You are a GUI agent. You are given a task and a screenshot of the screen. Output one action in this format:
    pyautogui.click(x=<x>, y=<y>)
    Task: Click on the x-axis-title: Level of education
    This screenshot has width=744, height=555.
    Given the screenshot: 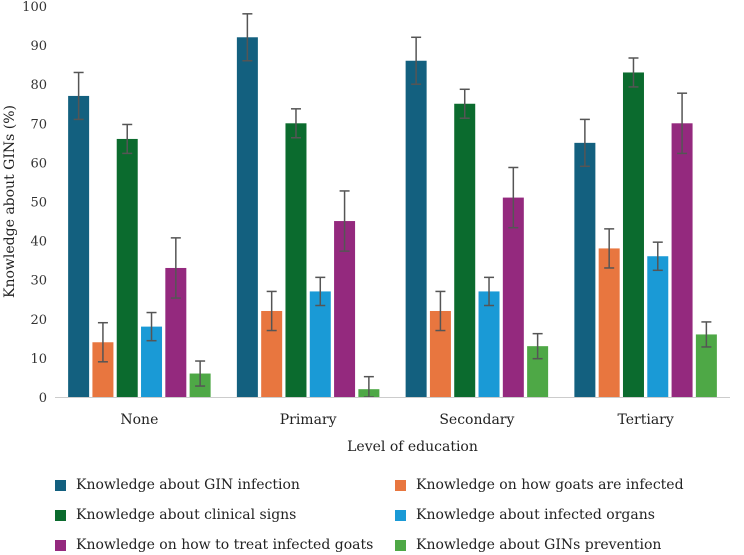 What is the action you would take?
    pyautogui.click(x=412, y=447)
    